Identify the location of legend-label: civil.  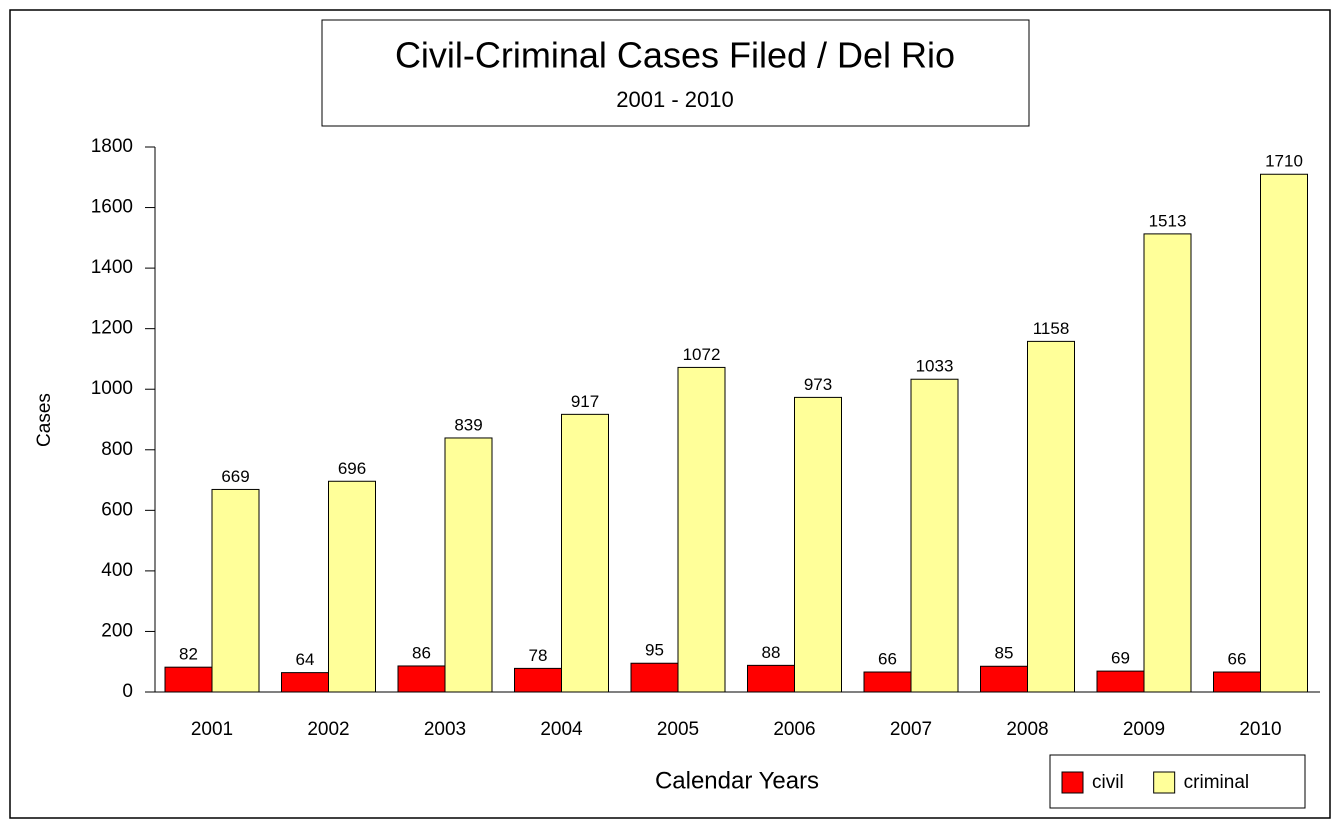
(1108, 782).